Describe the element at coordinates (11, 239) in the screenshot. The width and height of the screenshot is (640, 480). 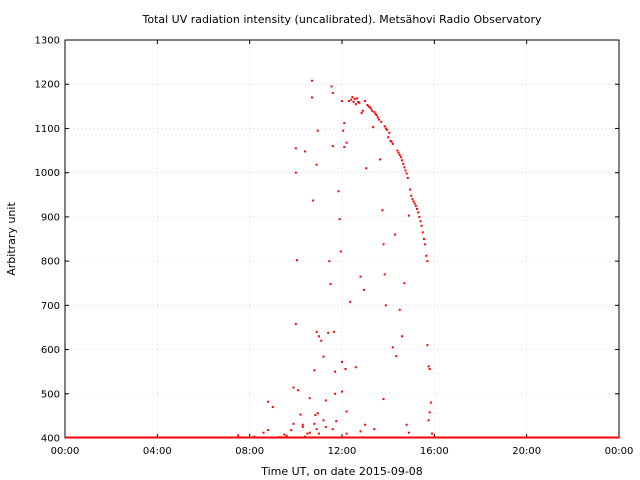
I see `y-axis-title: Arbitrary unit` at that location.